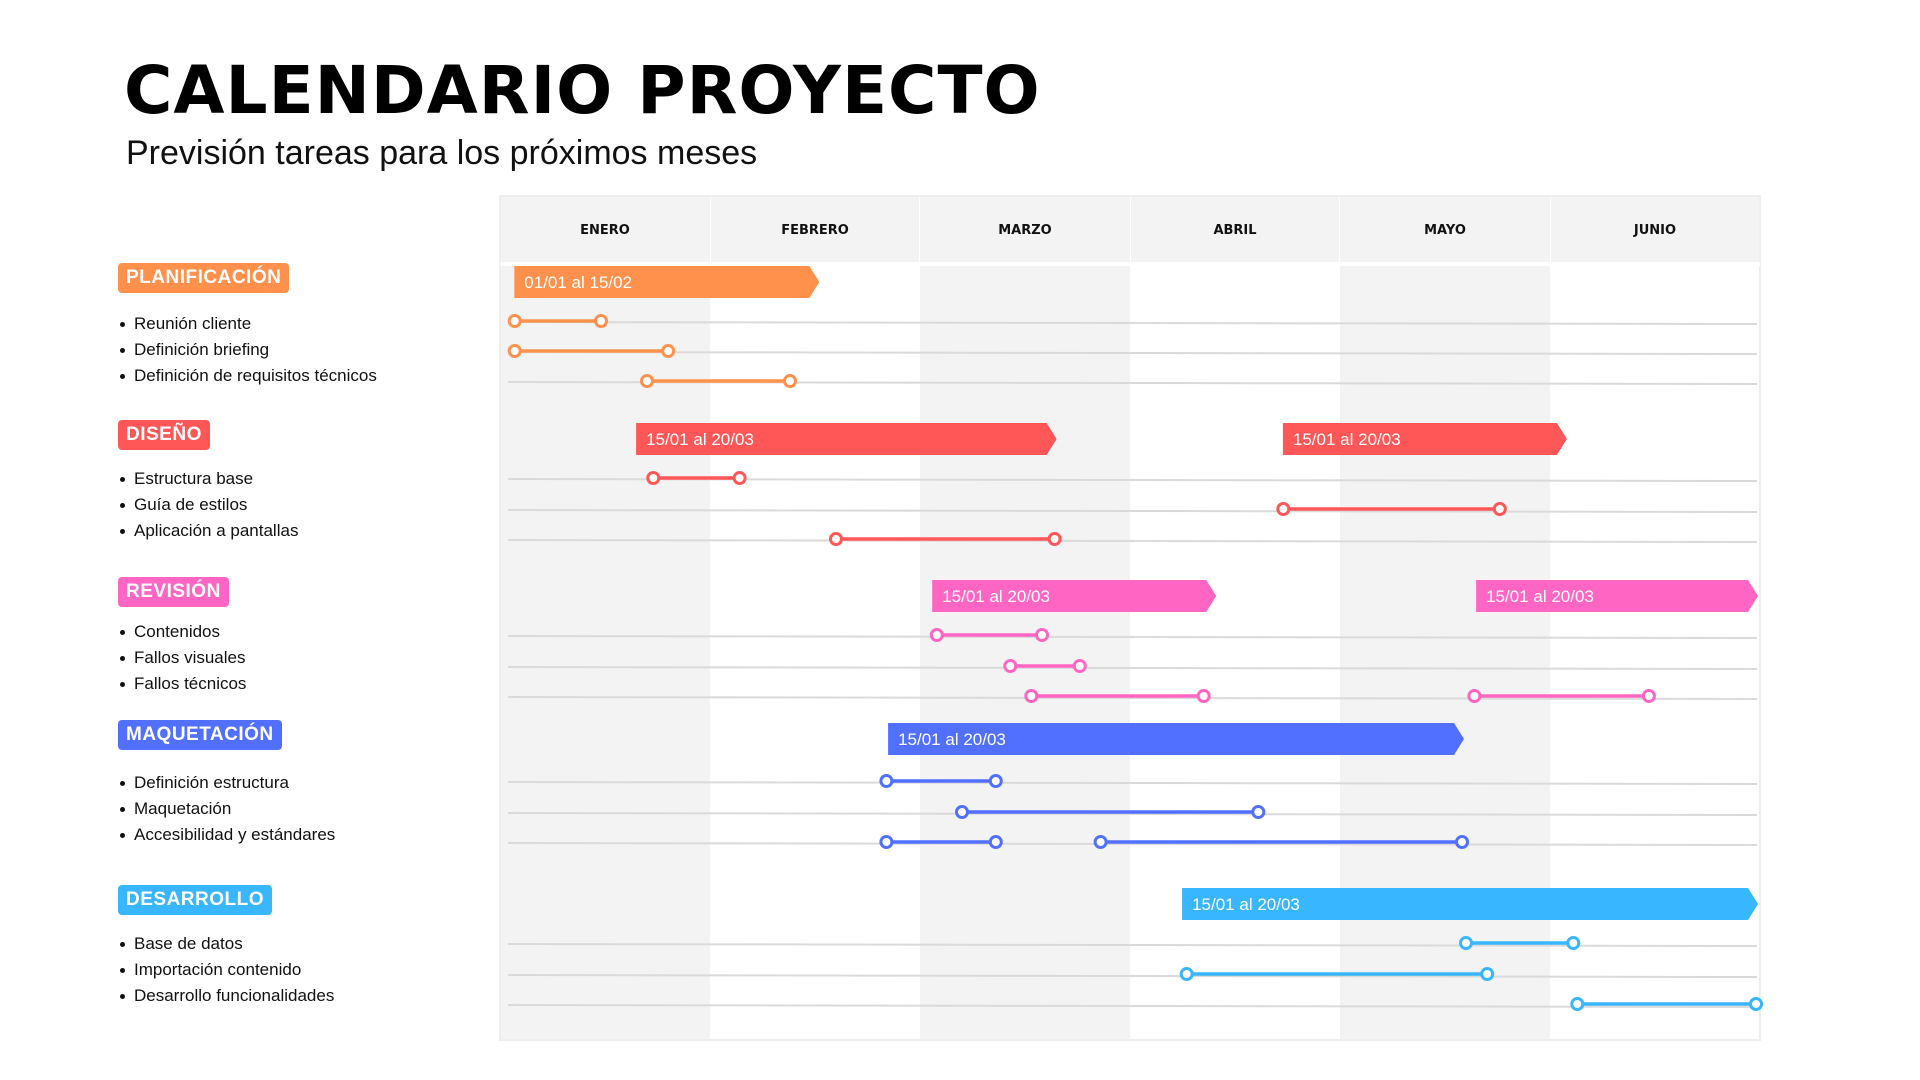 This screenshot has width=1920, height=1080. Describe the element at coordinates (210, 969) in the screenshot. I see `task-label: Importación contenido` at that location.